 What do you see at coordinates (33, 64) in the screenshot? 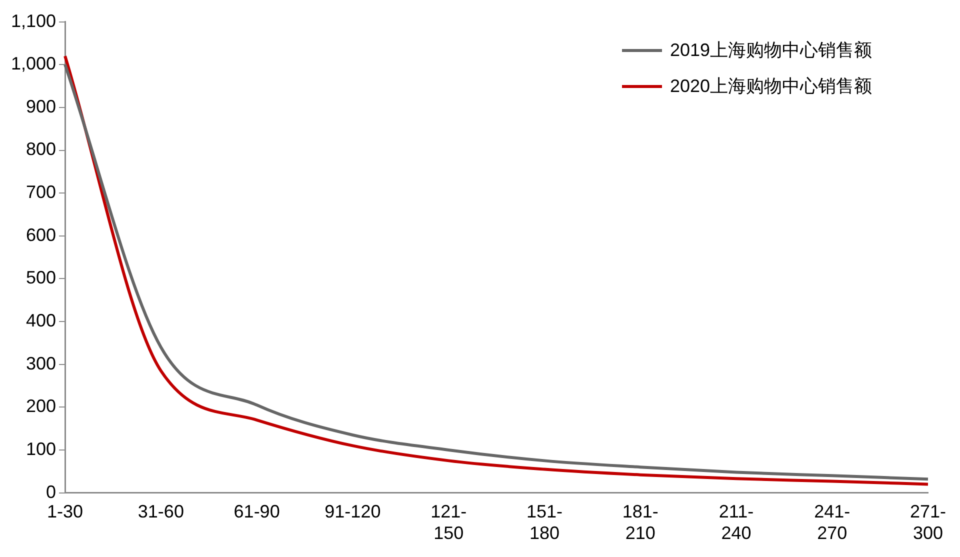
I see `y-tick-label: 1,000` at bounding box center [33, 64].